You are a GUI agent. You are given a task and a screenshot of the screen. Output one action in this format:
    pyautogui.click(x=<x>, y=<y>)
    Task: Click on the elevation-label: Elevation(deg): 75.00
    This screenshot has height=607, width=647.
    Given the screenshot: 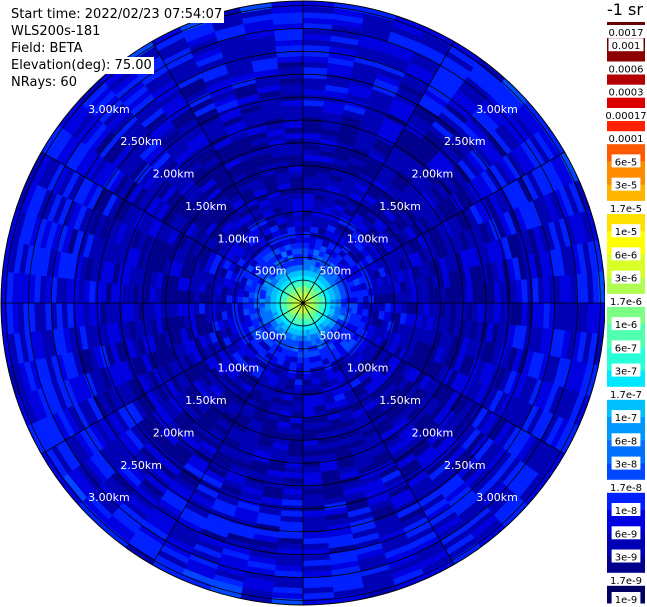 What is the action you would take?
    pyautogui.click(x=82, y=65)
    